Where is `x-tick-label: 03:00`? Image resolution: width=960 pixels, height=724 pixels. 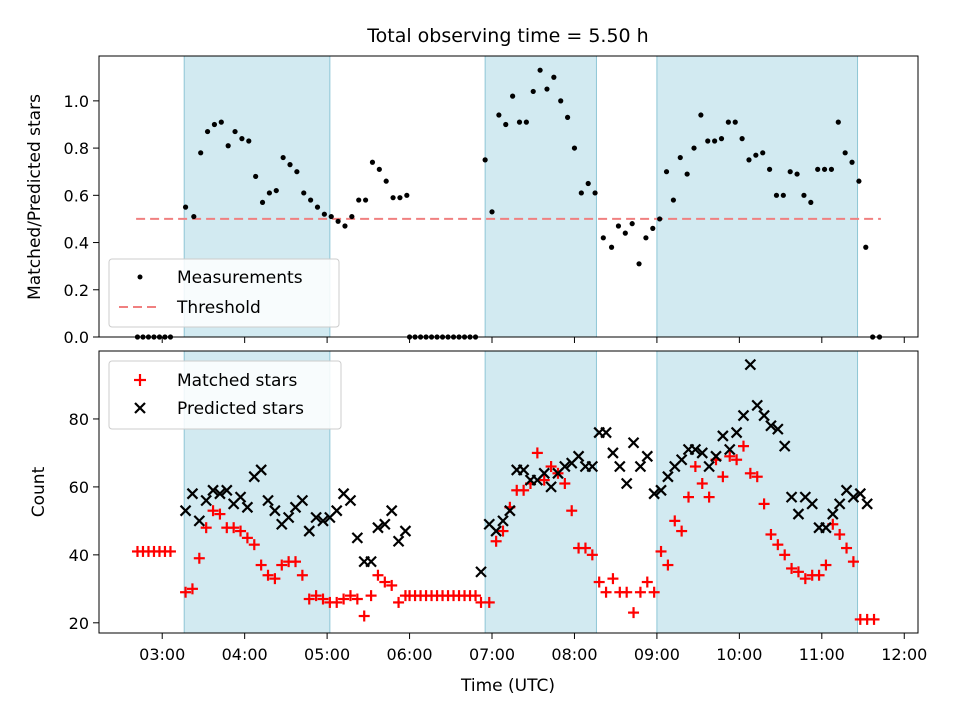
x-tick-label: 03:00 is located at coordinates (162, 654).